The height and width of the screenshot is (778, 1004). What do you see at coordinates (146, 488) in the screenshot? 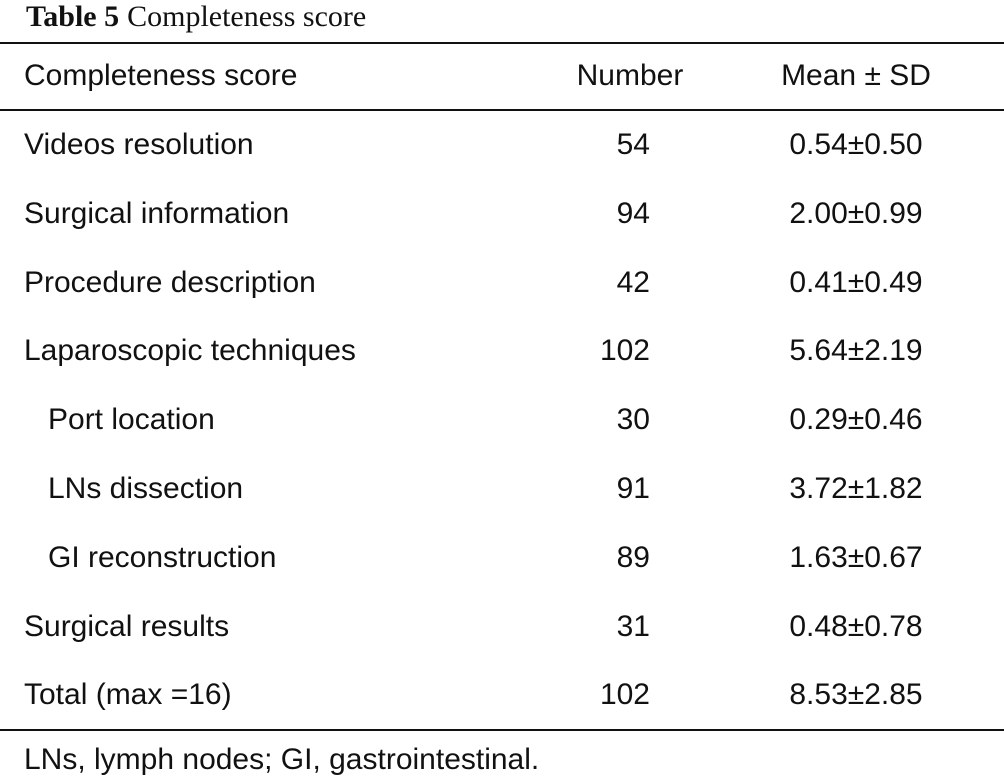
I see `row-name-lns-dissection: LNs dissection` at bounding box center [146, 488].